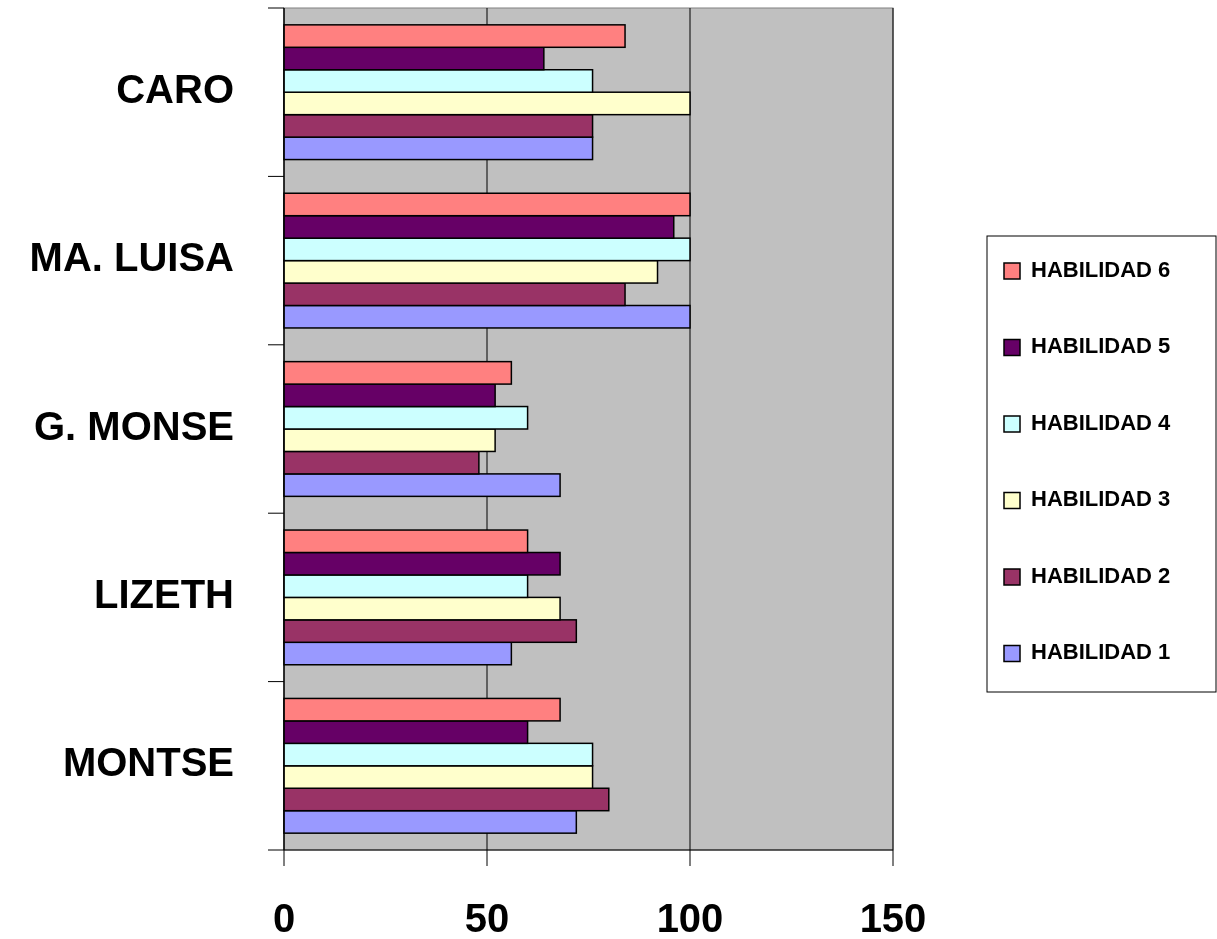  Describe the element at coordinates (690, 917) in the screenshot. I see `x-tick-label: 100` at that location.